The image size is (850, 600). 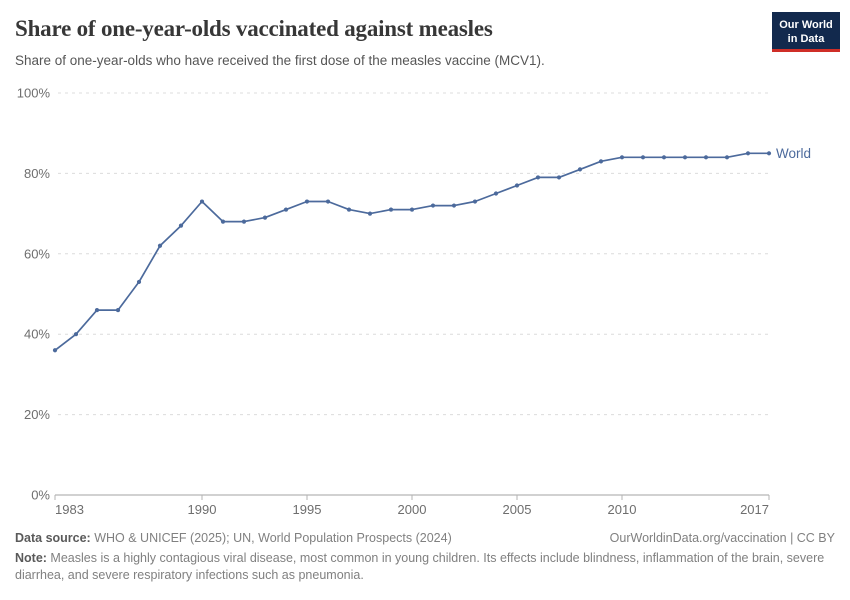 What do you see at coordinates (202, 509) in the screenshot?
I see `x-tick-label: 1990` at bounding box center [202, 509].